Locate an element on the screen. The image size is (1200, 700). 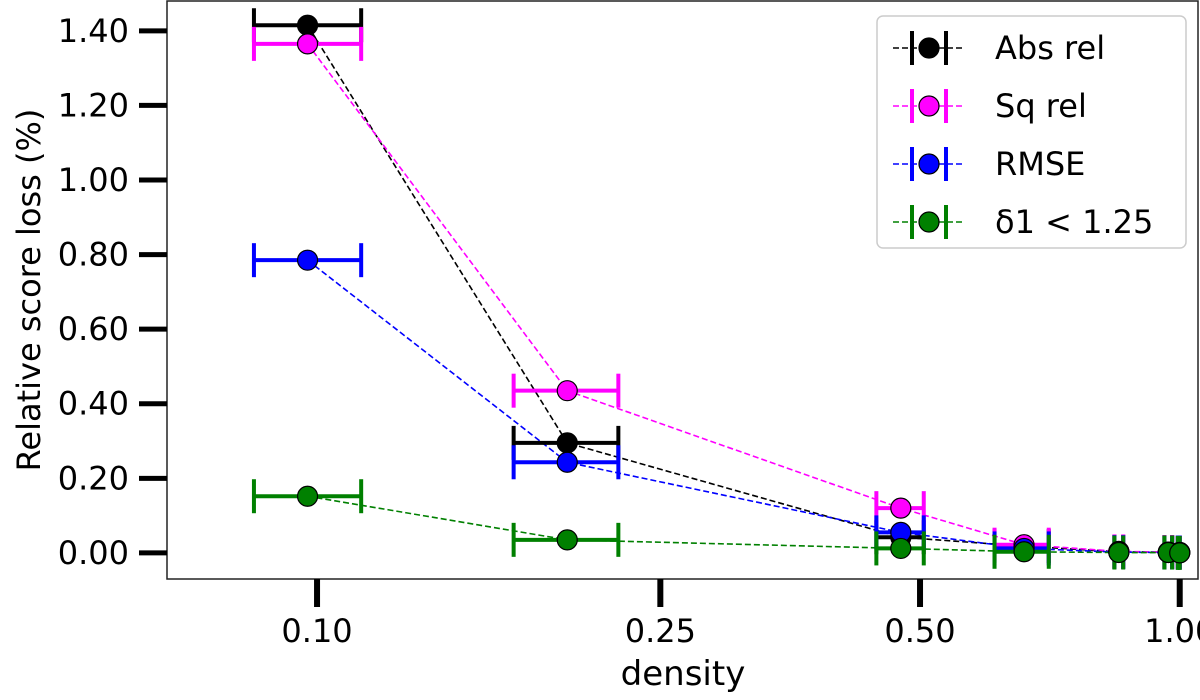
legend-label: Abs rel is located at coordinates (1050, 48).